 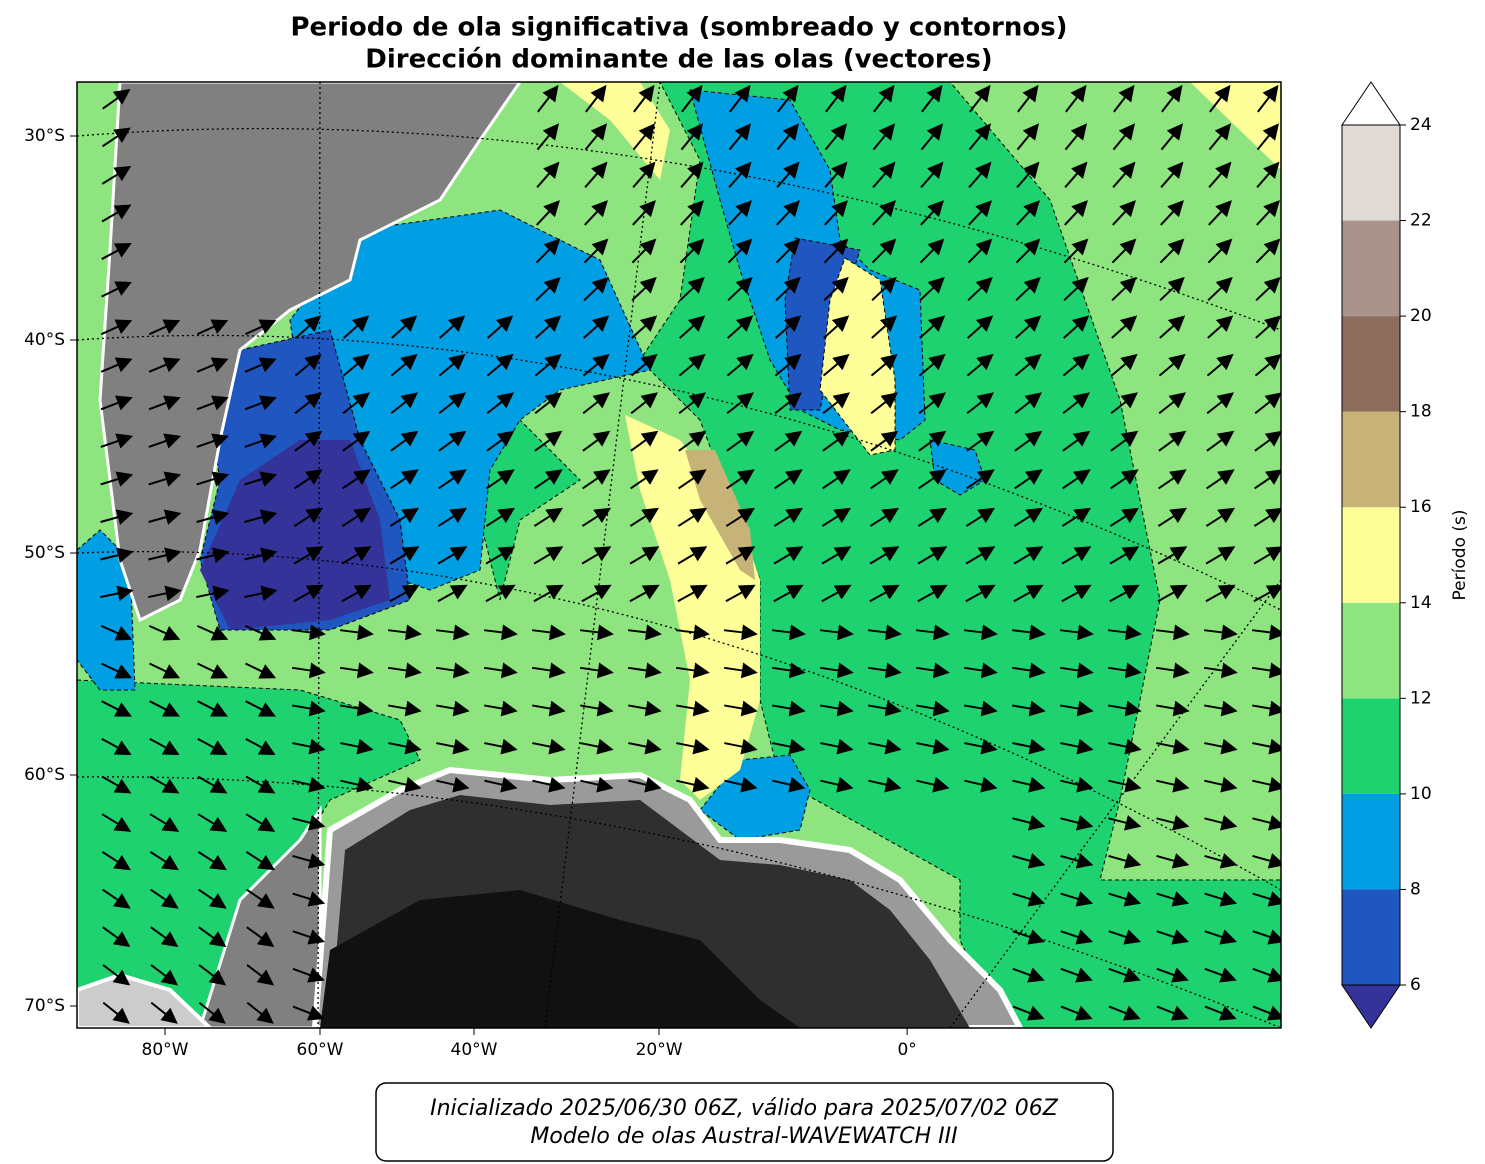 What do you see at coordinates (1386, 555) in the screenshot?
I see `colorbar: 6 8 10 12 14 16 18 20 22 24` at bounding box center [1386, 555].